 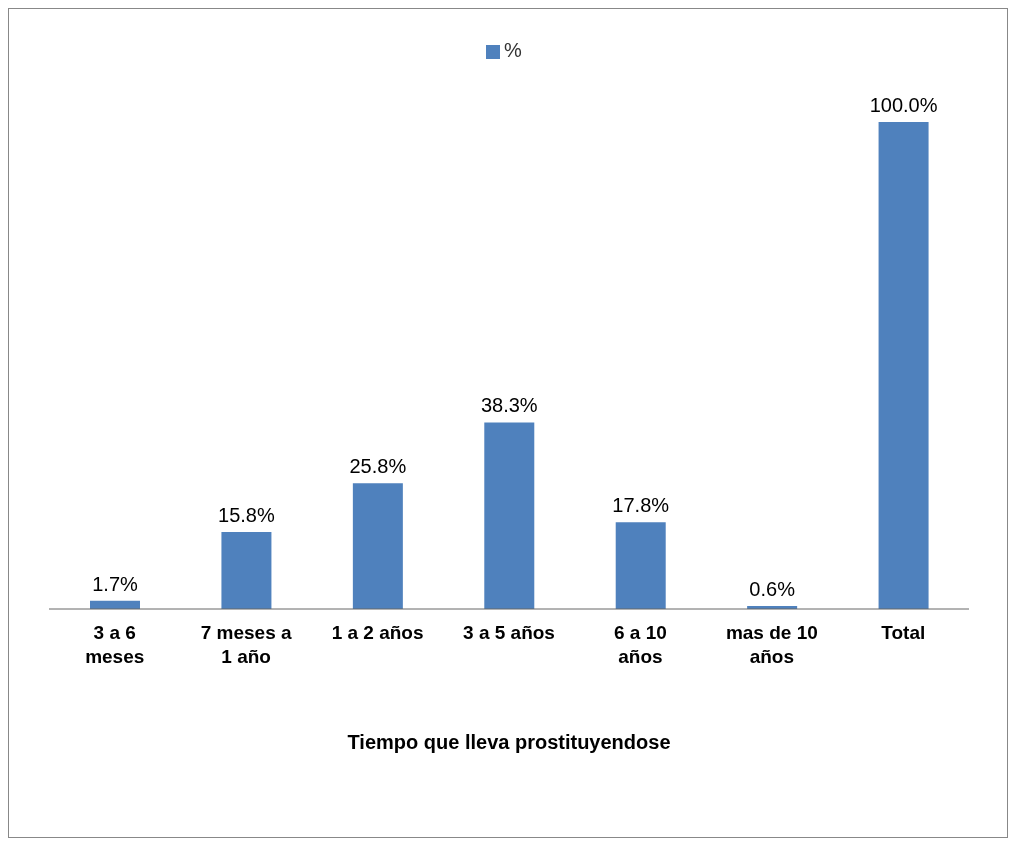 What do you see at coordinates (246, 644) in the screenshot?
I see `x-tick-label: 7 meses a 1 año` at bounding box center [246, 644].